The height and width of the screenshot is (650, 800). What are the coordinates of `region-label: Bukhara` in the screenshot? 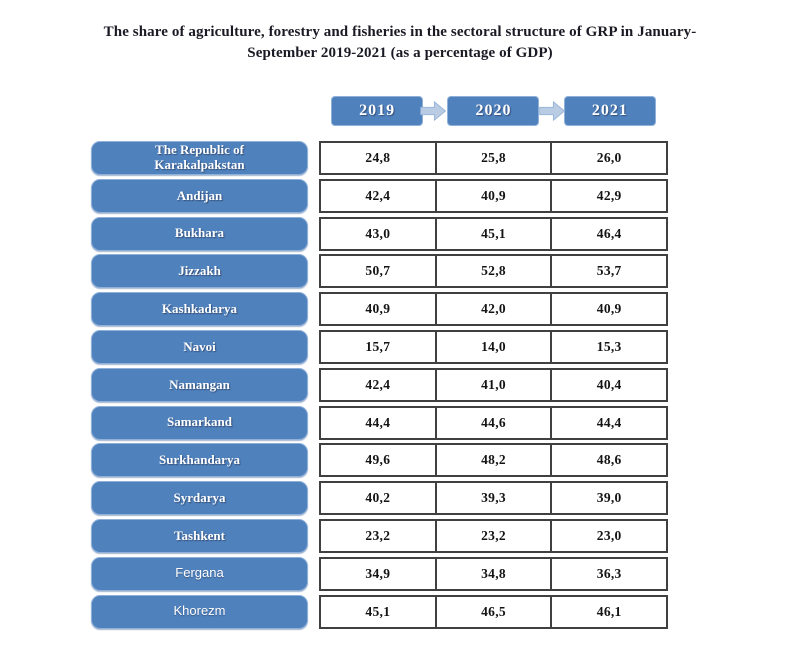 It's located at (199, 233).